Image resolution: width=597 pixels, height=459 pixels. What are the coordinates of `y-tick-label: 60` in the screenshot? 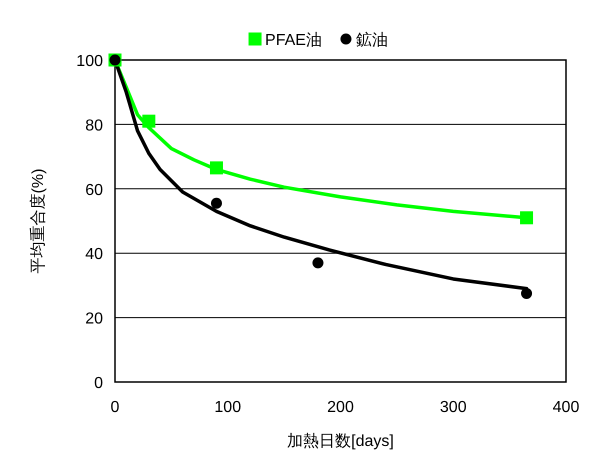 It's located at (94, 190).